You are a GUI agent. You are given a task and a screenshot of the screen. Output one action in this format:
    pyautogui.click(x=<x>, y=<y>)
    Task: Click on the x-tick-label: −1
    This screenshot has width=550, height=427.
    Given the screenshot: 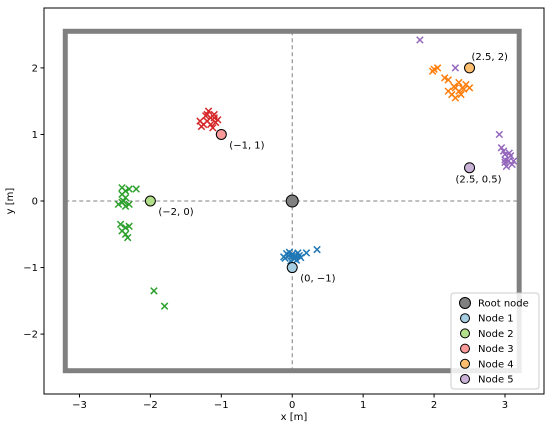 What is the action you would take?
    pyautogui.click(x=221, y=405)
    